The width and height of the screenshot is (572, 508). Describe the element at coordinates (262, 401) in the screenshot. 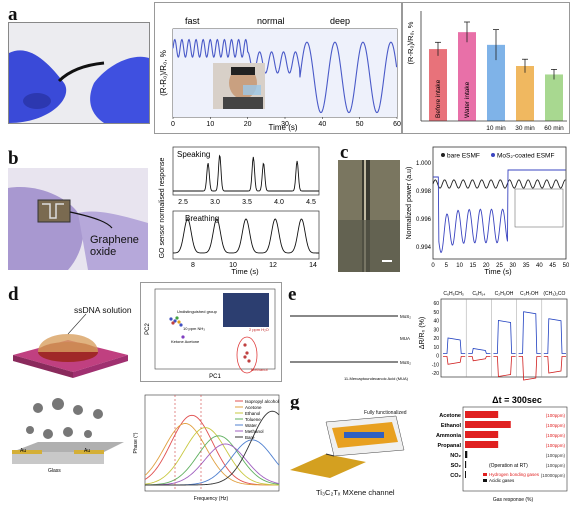

I see `legend-label: Isopropyl alcohol` at that location.